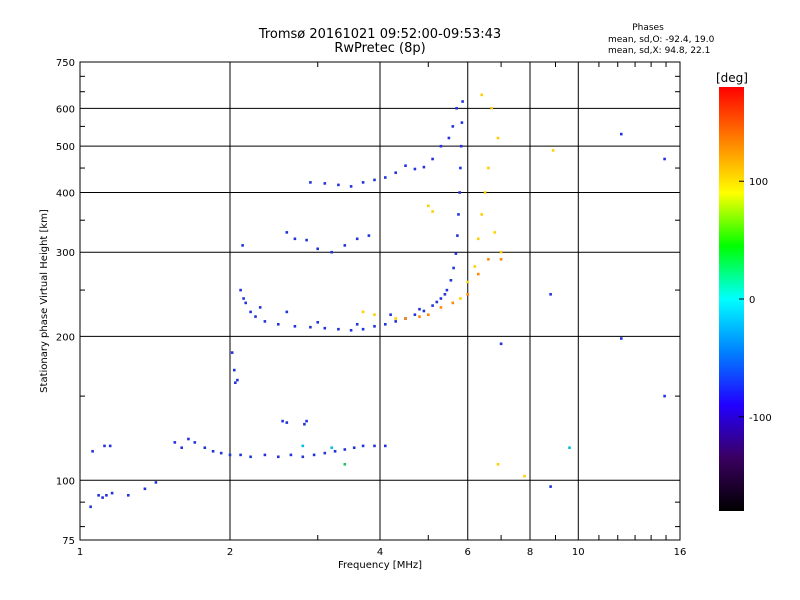 Image resolution: width=800 pixels, height=600 pixels. What do you see at coordinates (530, 552) in the screenshot?
I see `x-tick-label: 8` at bounding box center [530, 552].